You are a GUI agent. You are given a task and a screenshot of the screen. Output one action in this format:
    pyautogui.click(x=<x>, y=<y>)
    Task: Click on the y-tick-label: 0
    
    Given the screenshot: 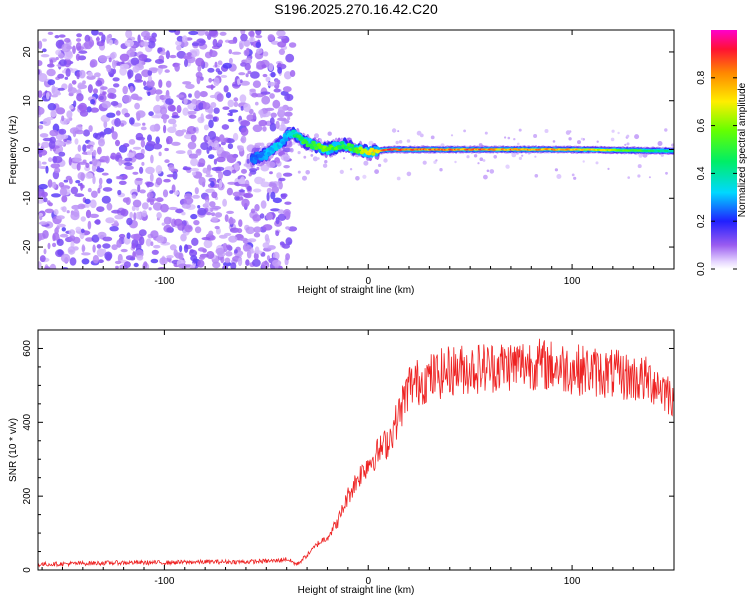 What is the action you would take?
    pyautogui.click(x=27, y=149)
    